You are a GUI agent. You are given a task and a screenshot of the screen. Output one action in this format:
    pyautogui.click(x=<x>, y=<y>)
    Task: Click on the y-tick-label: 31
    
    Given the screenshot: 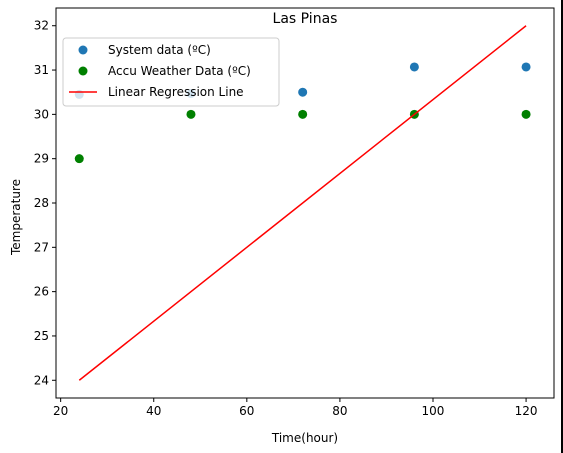 What is the action you would take?
    pyautogui.click(x=41, y=70)
    